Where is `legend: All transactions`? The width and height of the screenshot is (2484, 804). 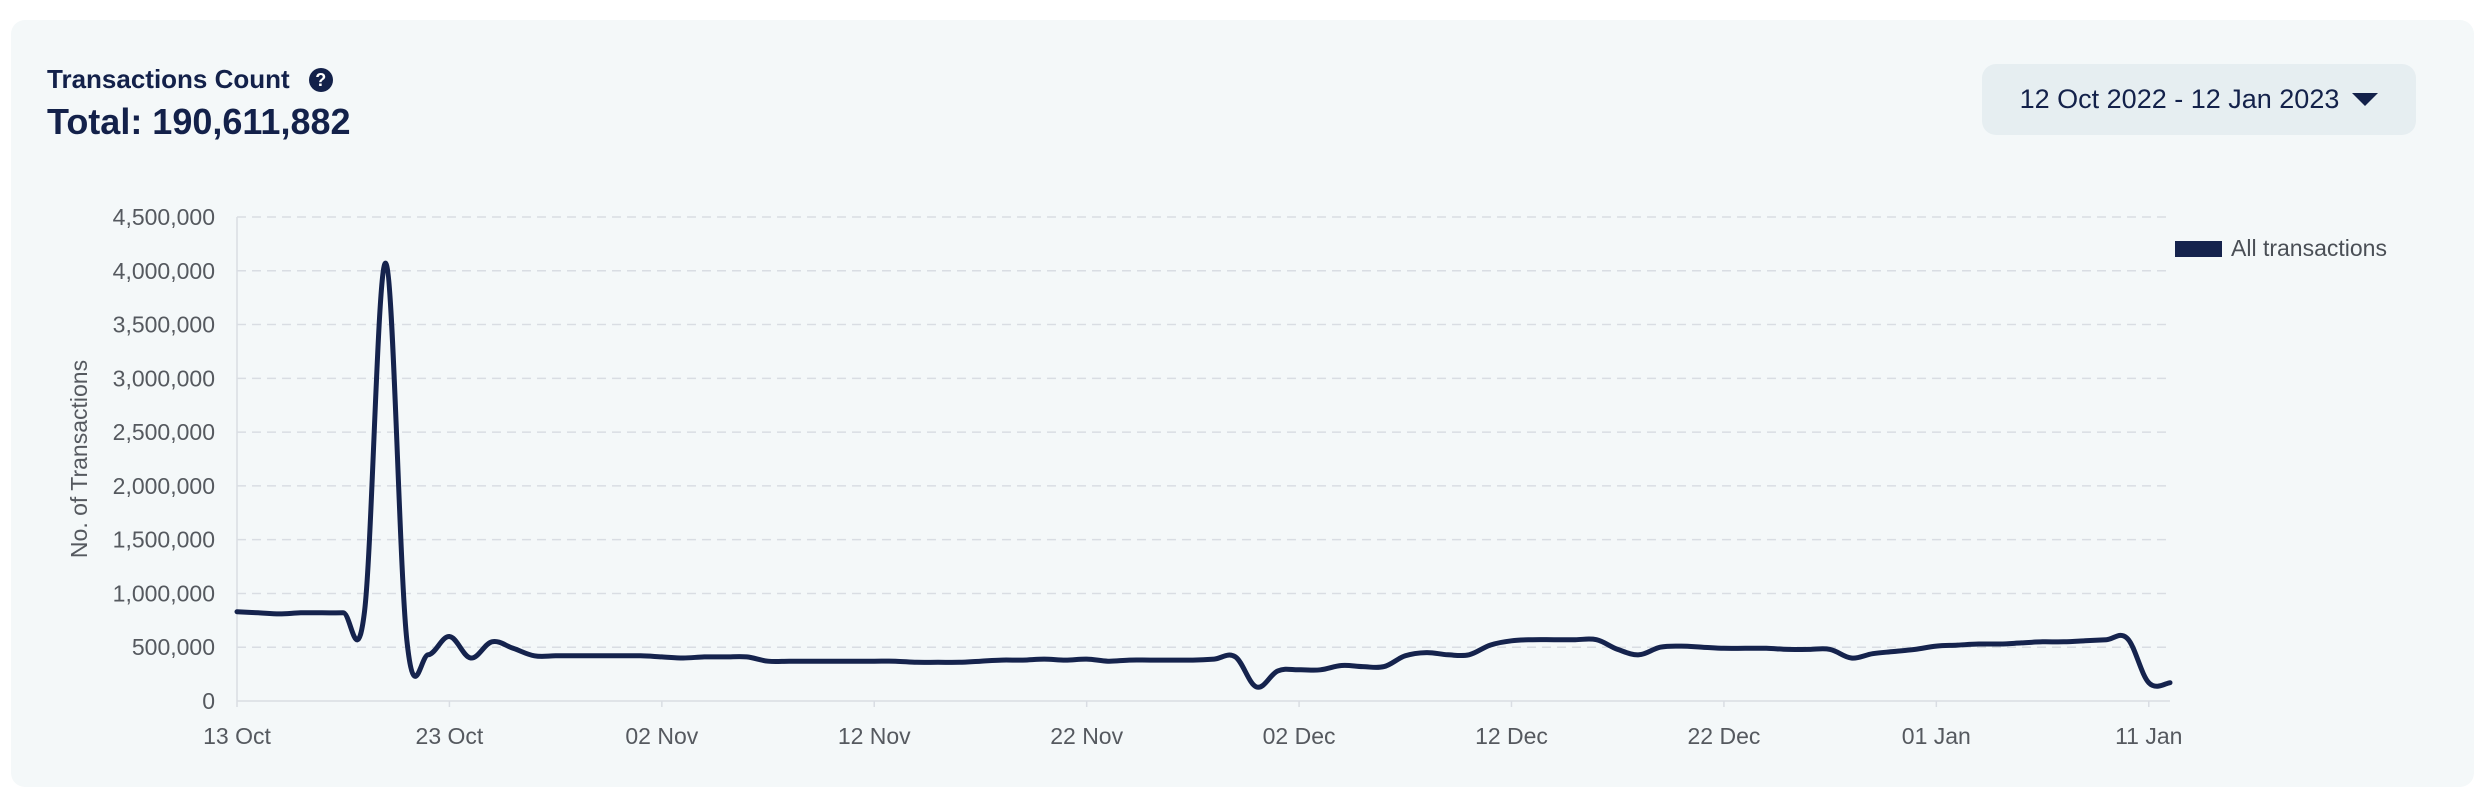 legend: All transactions is located at coordinates (2281, 248).